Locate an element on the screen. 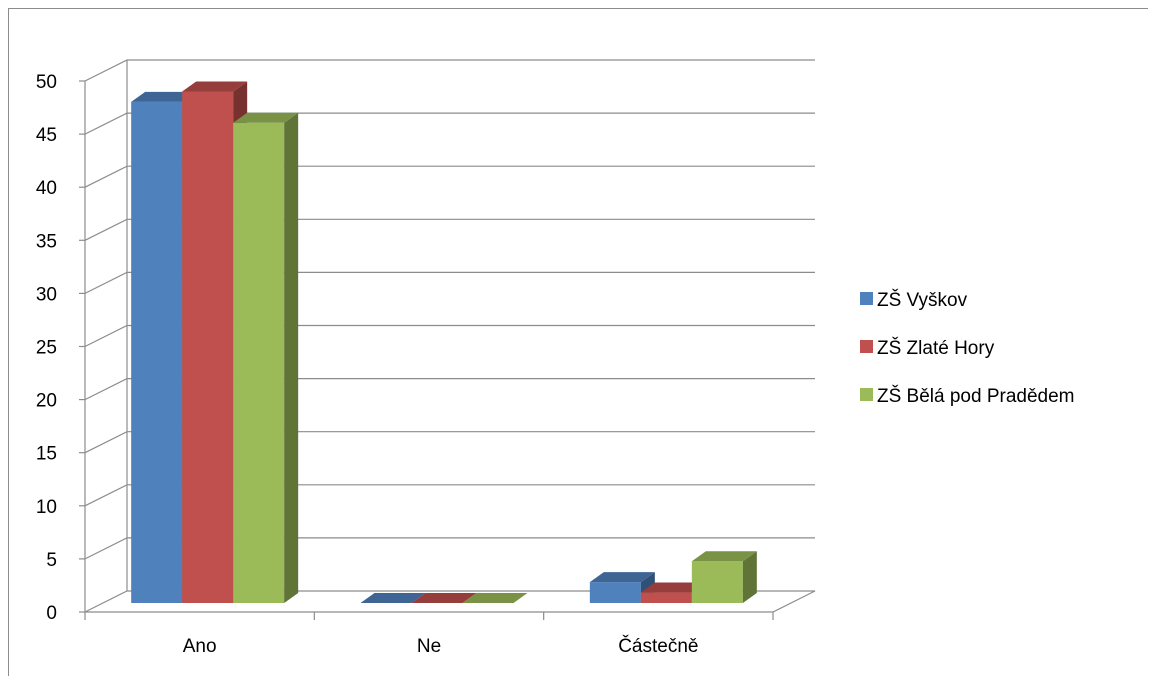 The height and width of the screenshot is (677, 1149). legend-label: ZŠ Vyškov is located at coordinates (922, 300).